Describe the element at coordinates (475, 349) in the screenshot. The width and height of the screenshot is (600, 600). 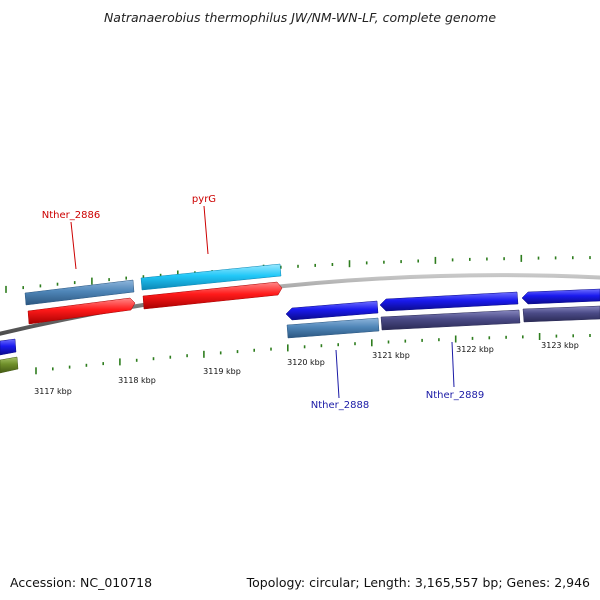
I see `tick-label-3122: 3122 kbp` at that location.